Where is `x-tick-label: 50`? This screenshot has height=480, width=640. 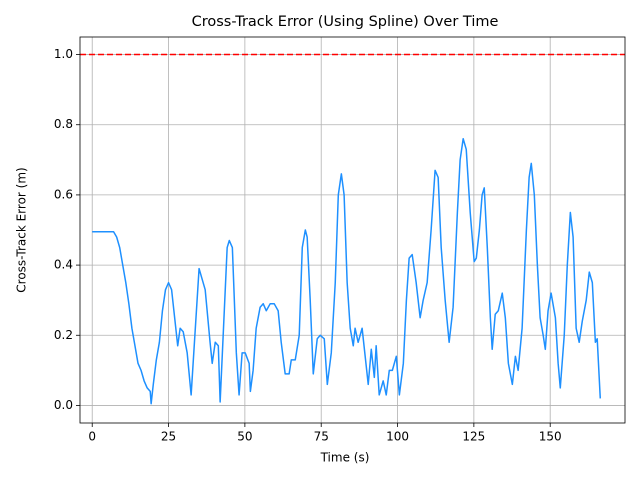
x-tick-label: 50 is located at coordinates (244, 437).